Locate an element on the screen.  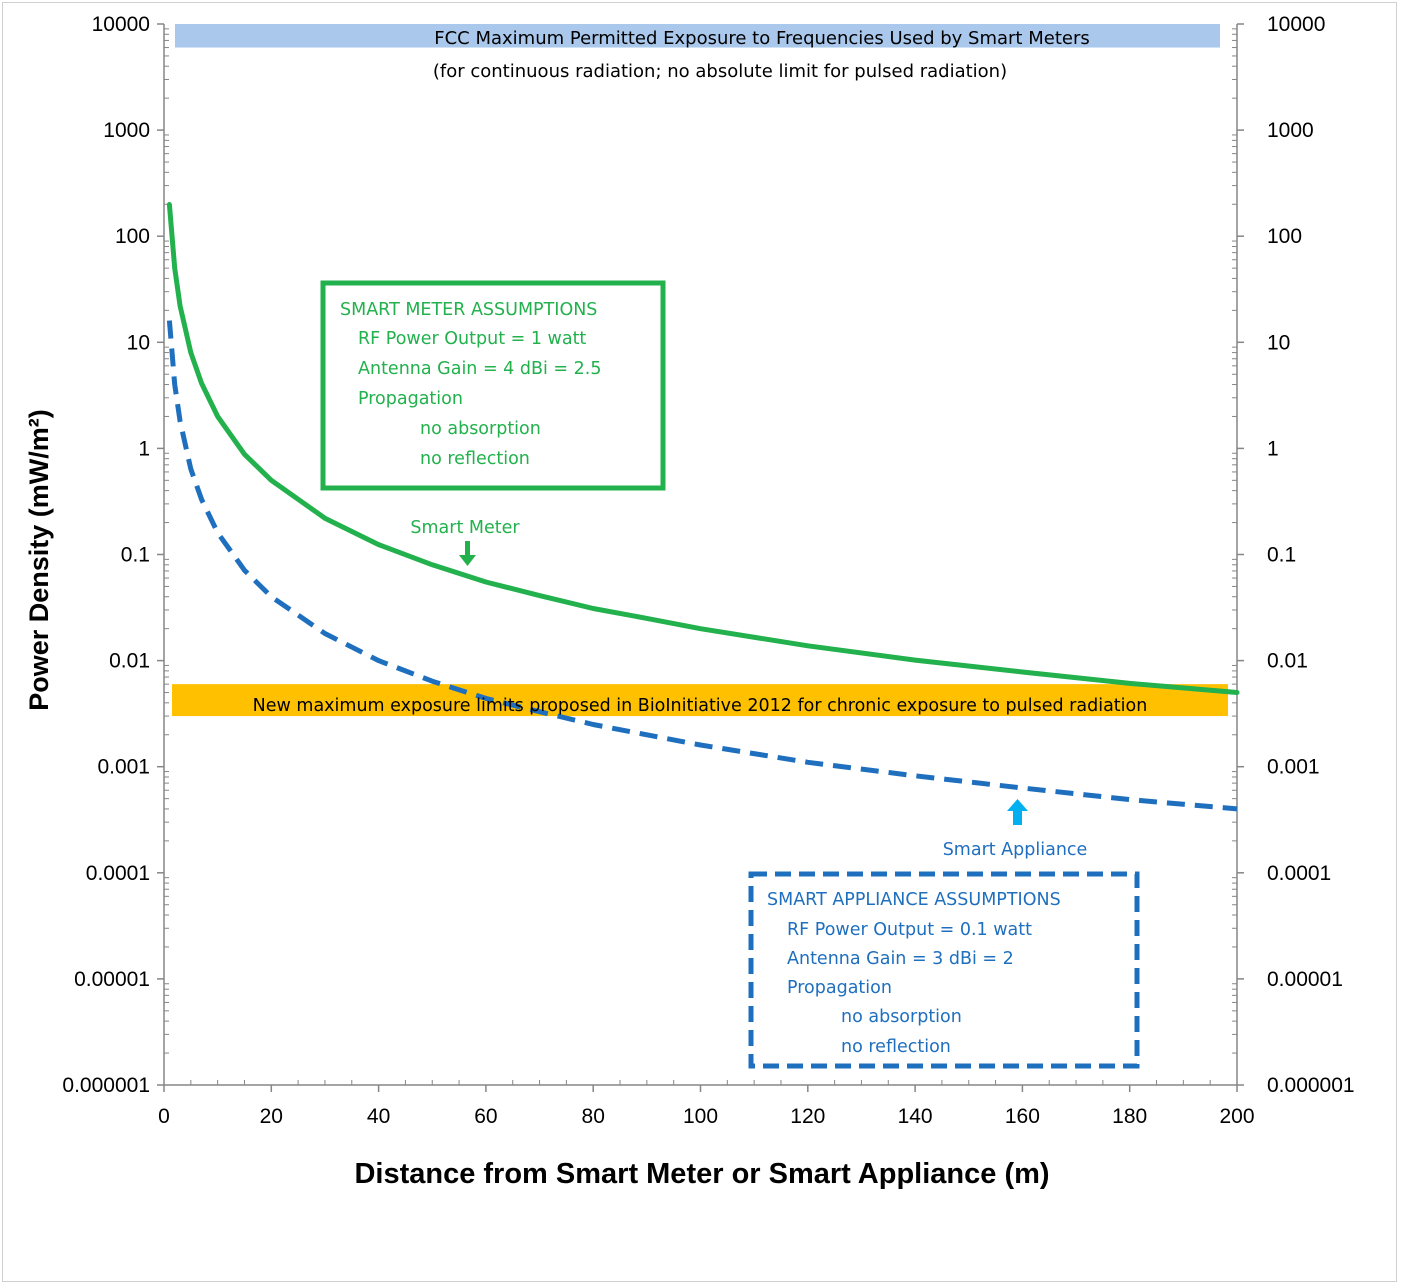
y-tick-label-left: 10000 is located at coordinates (121, 24).